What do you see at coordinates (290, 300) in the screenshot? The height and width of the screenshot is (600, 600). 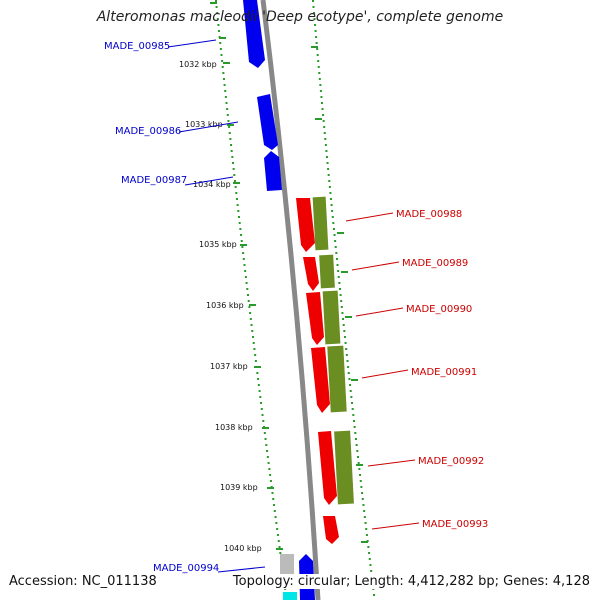 I see `genome-backbone-arc` at bounding box center [290, 300].